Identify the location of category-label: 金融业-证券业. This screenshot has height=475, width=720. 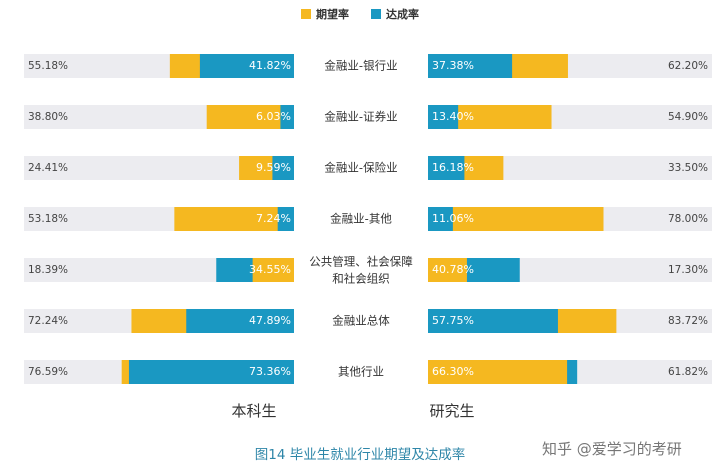
(360, 117).